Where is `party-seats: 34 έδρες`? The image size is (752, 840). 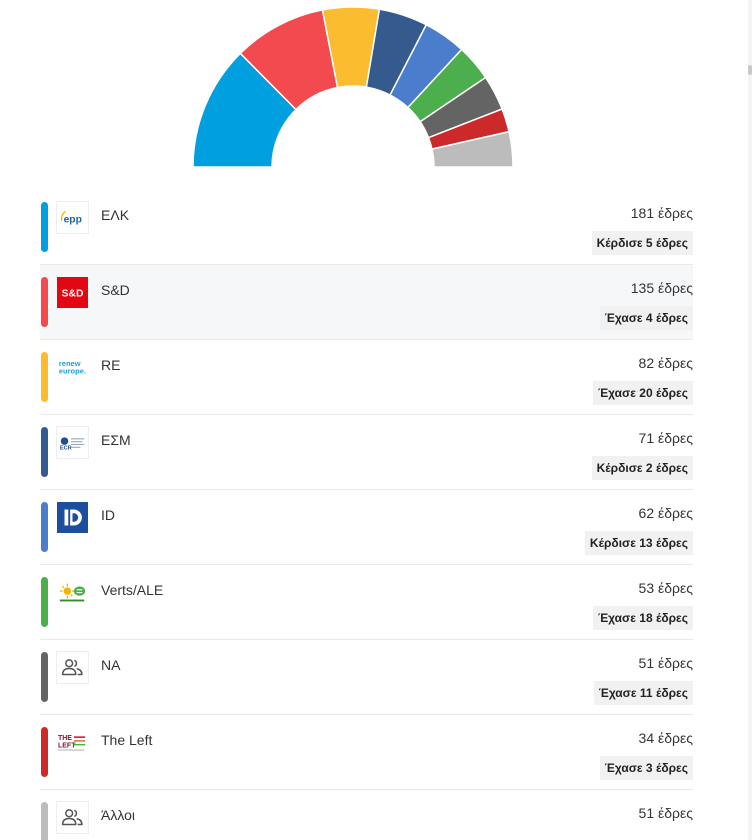
party-seats: 34 έδρες is located at coordinates (665, 738).